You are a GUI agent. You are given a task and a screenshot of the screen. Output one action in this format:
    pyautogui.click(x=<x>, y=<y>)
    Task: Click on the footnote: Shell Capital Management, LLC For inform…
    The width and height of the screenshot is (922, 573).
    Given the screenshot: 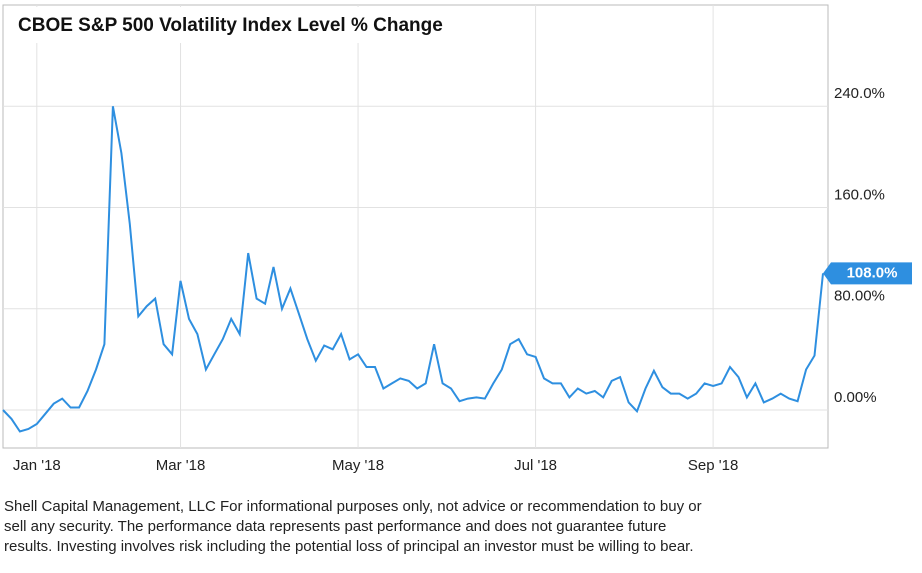 What is the action you would take?
    pyautogui.click(x=353, y=506)
    